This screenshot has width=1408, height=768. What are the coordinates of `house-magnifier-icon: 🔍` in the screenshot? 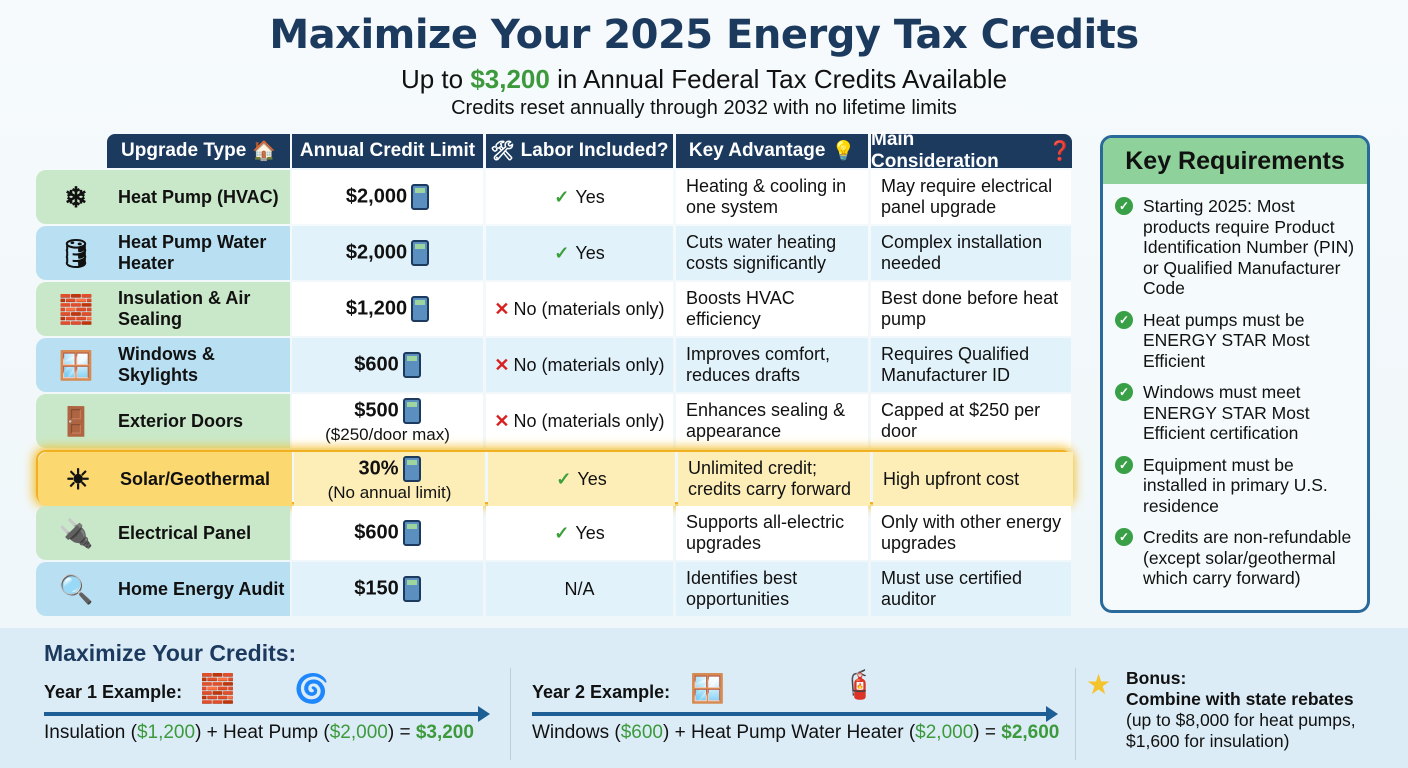 It's located at (76, 589).